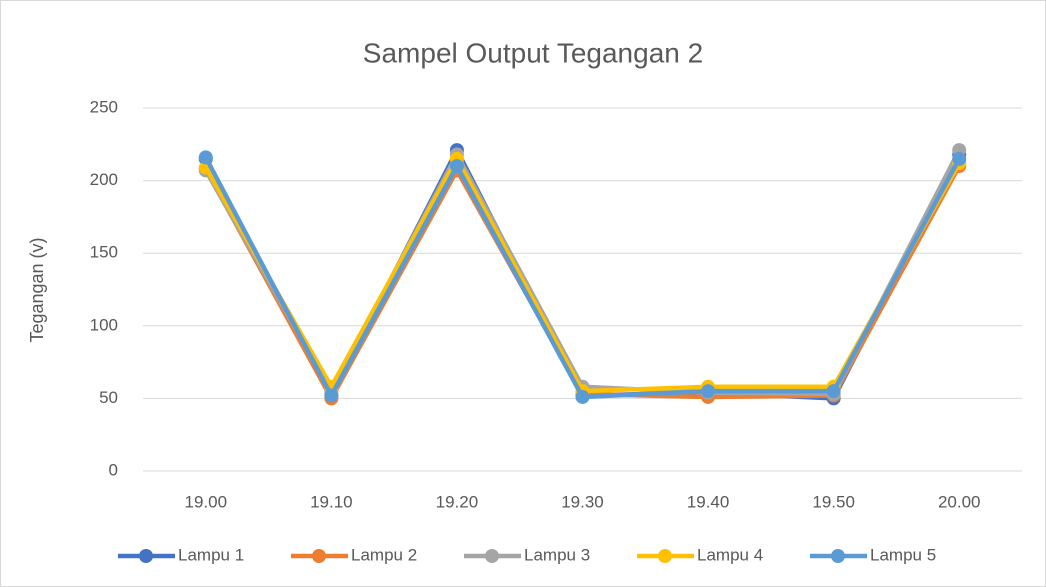 The image size is (1046, 587). I want to click on legend-label: Lampu 4, so click(730, 554).